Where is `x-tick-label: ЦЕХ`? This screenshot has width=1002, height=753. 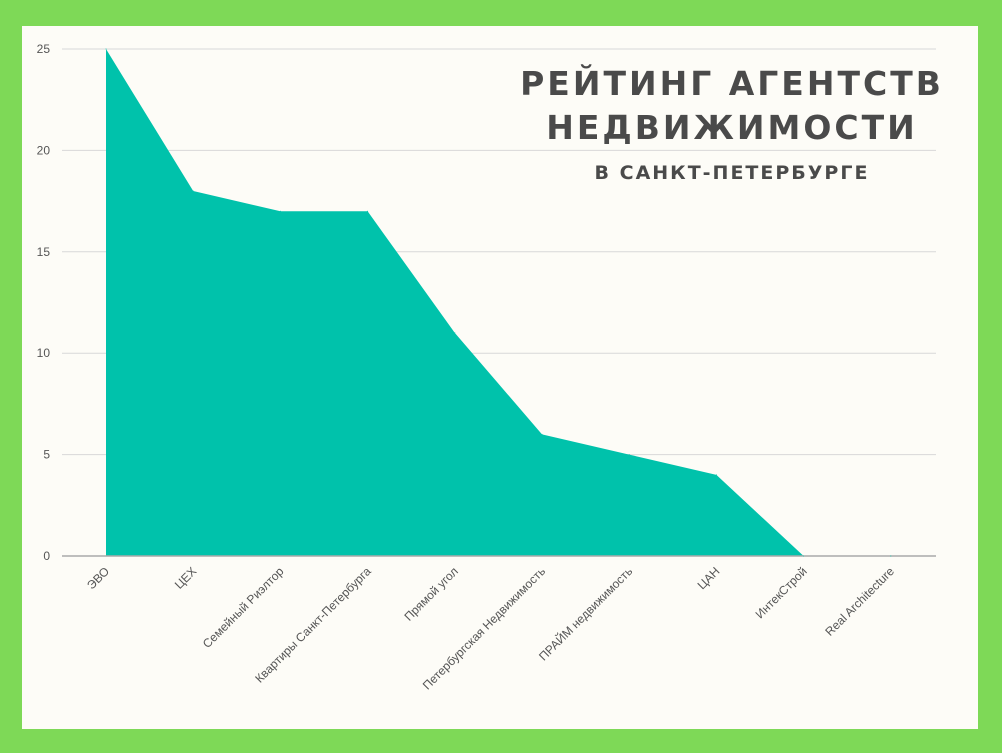 x-tick-label: ЦЕХ is located at coordinates (185, 577).